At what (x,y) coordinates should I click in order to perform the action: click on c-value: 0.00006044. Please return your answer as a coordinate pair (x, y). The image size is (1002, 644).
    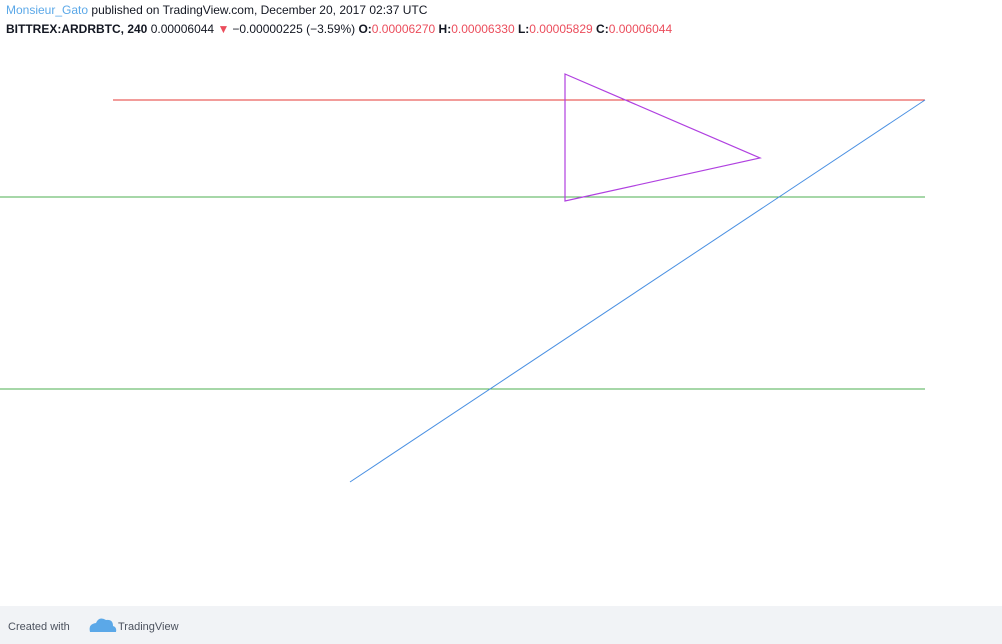
    Looking at the image, I should click on (641, 29).